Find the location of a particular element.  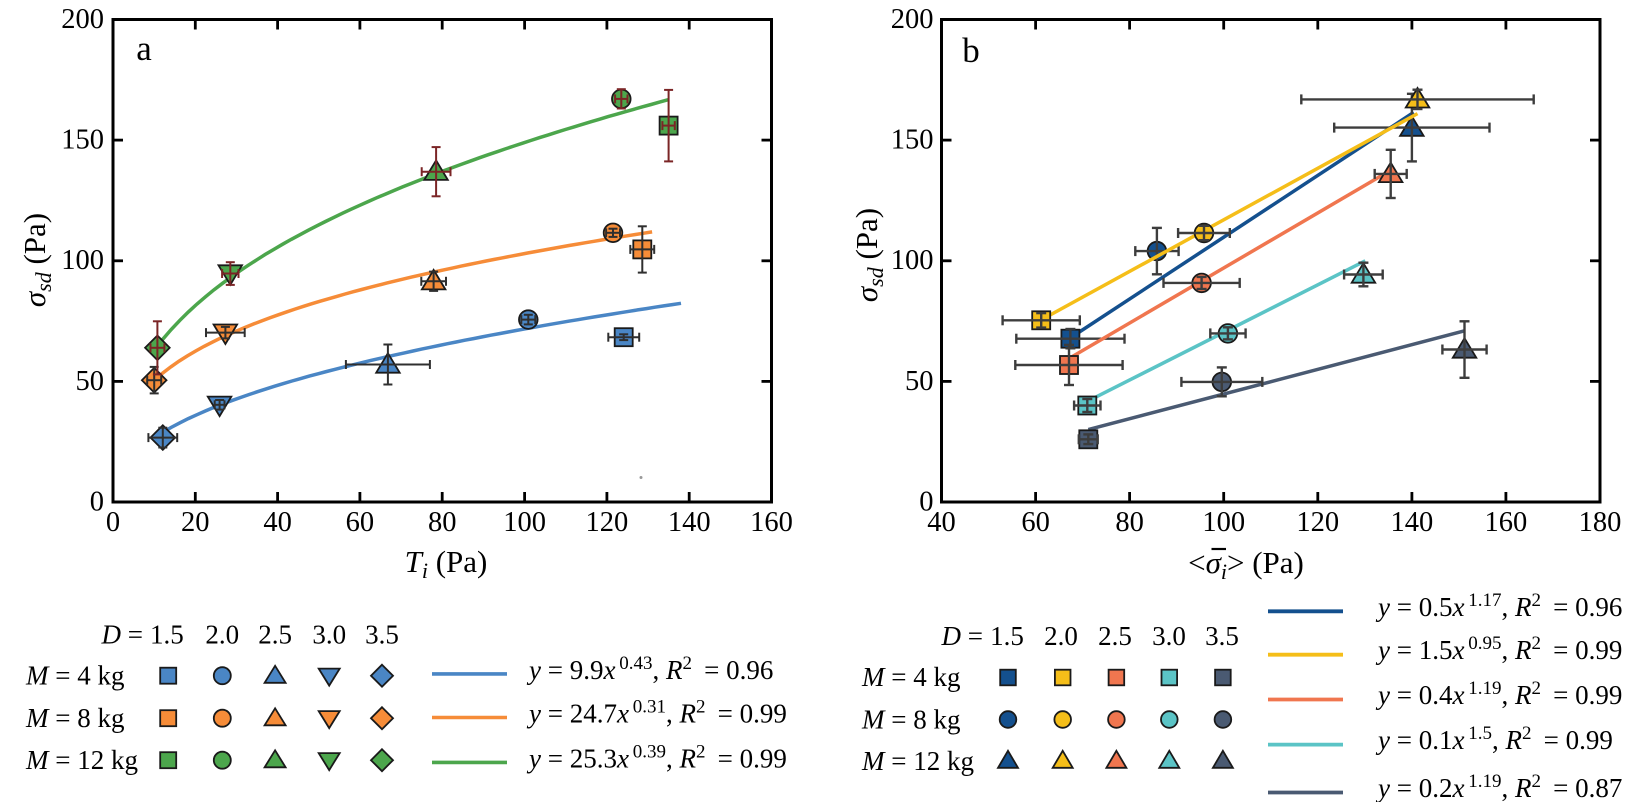

svg-text: Ti (Pa) is located at coordinates (446, 563).